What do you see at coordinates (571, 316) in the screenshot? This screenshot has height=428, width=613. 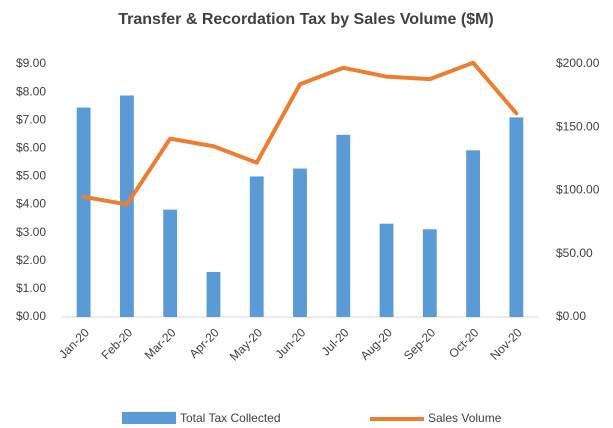 I see `y2-tick-label: $0.00` at bounding box center [571, 316].